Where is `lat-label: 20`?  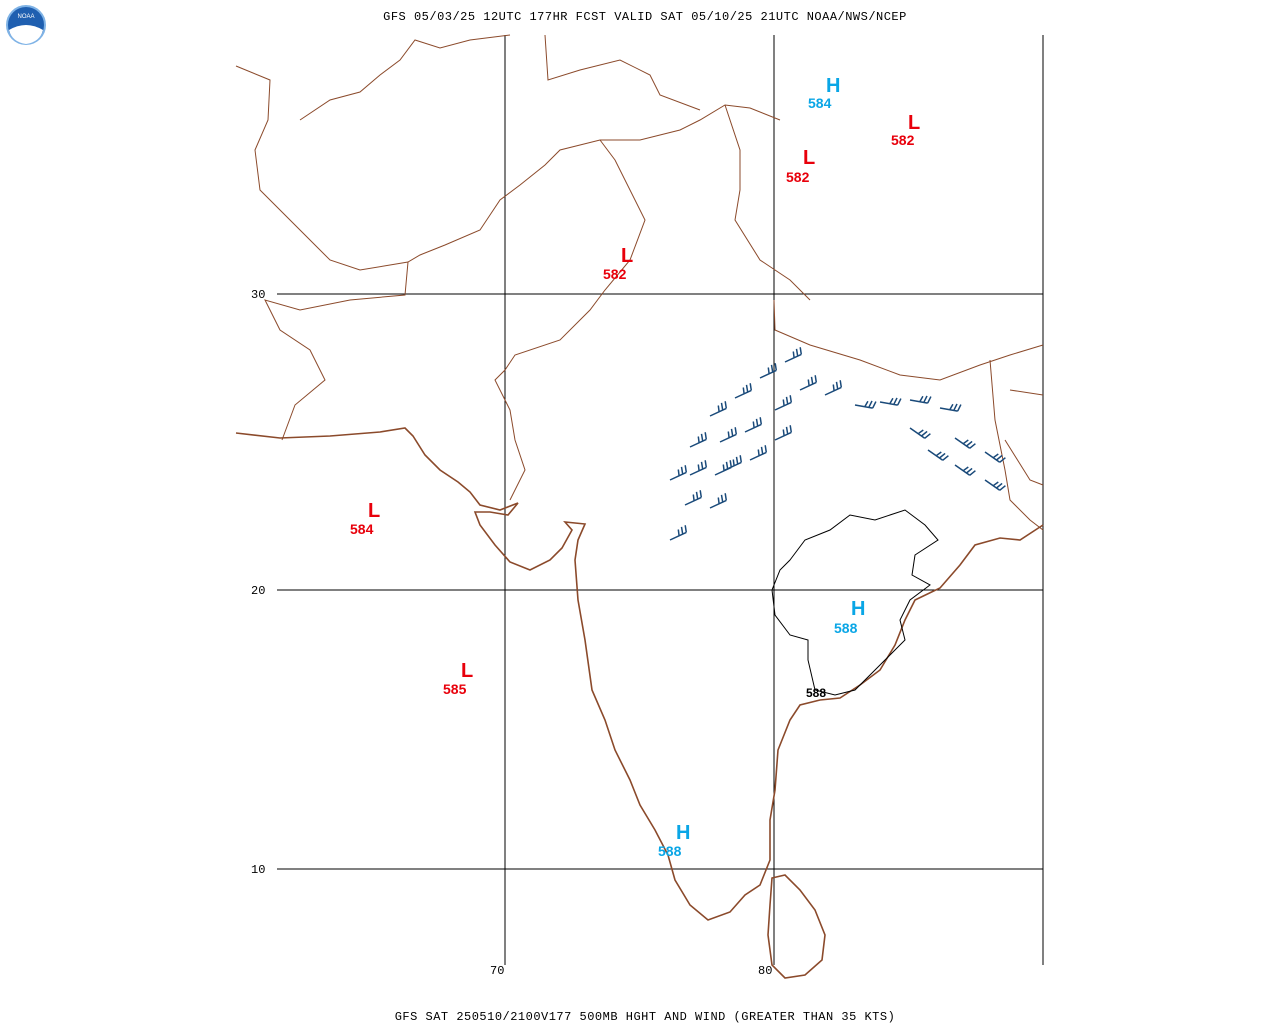 lat-label: 20 is located at coordinates (258, 591).